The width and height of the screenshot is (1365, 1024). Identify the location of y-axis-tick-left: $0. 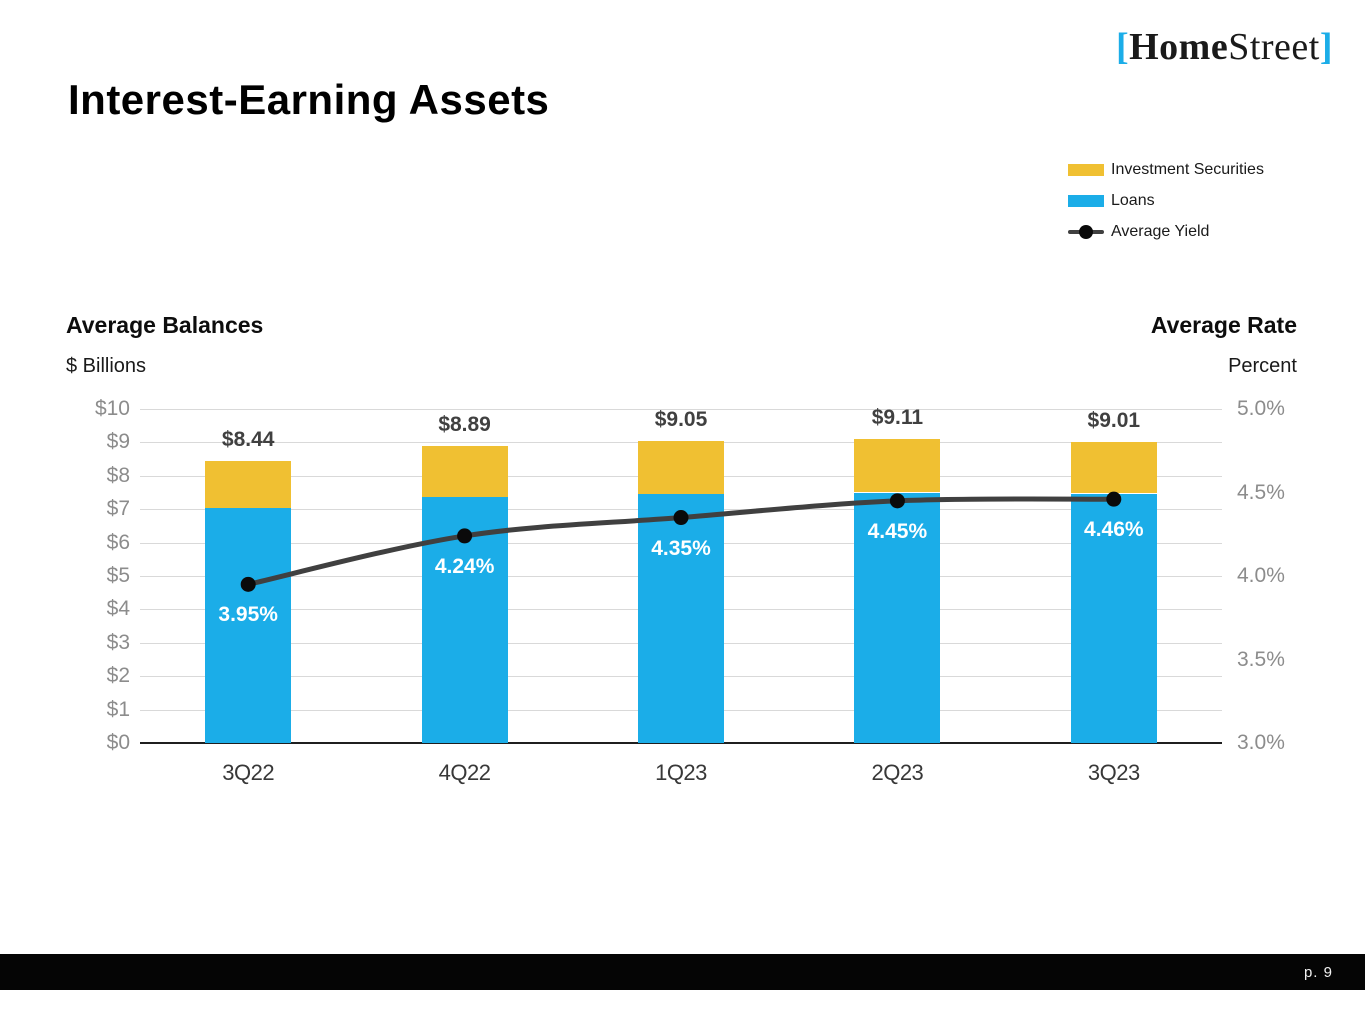
(118, 742).